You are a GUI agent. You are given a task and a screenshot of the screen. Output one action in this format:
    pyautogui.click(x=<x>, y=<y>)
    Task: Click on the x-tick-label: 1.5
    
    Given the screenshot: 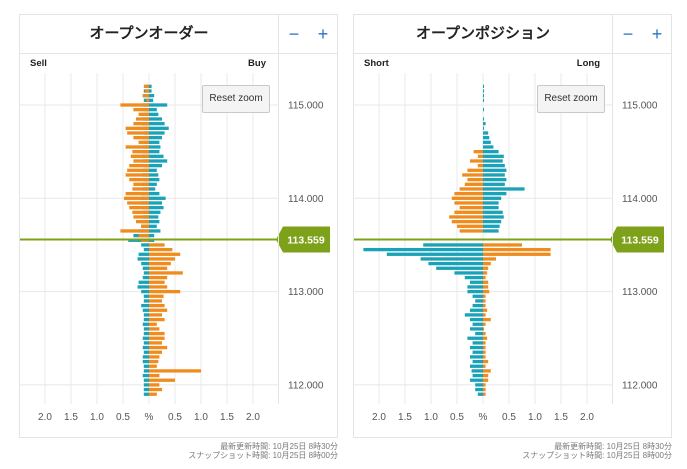 What is the action you would take?
    pyautogui.click(x=405, y=417)
    